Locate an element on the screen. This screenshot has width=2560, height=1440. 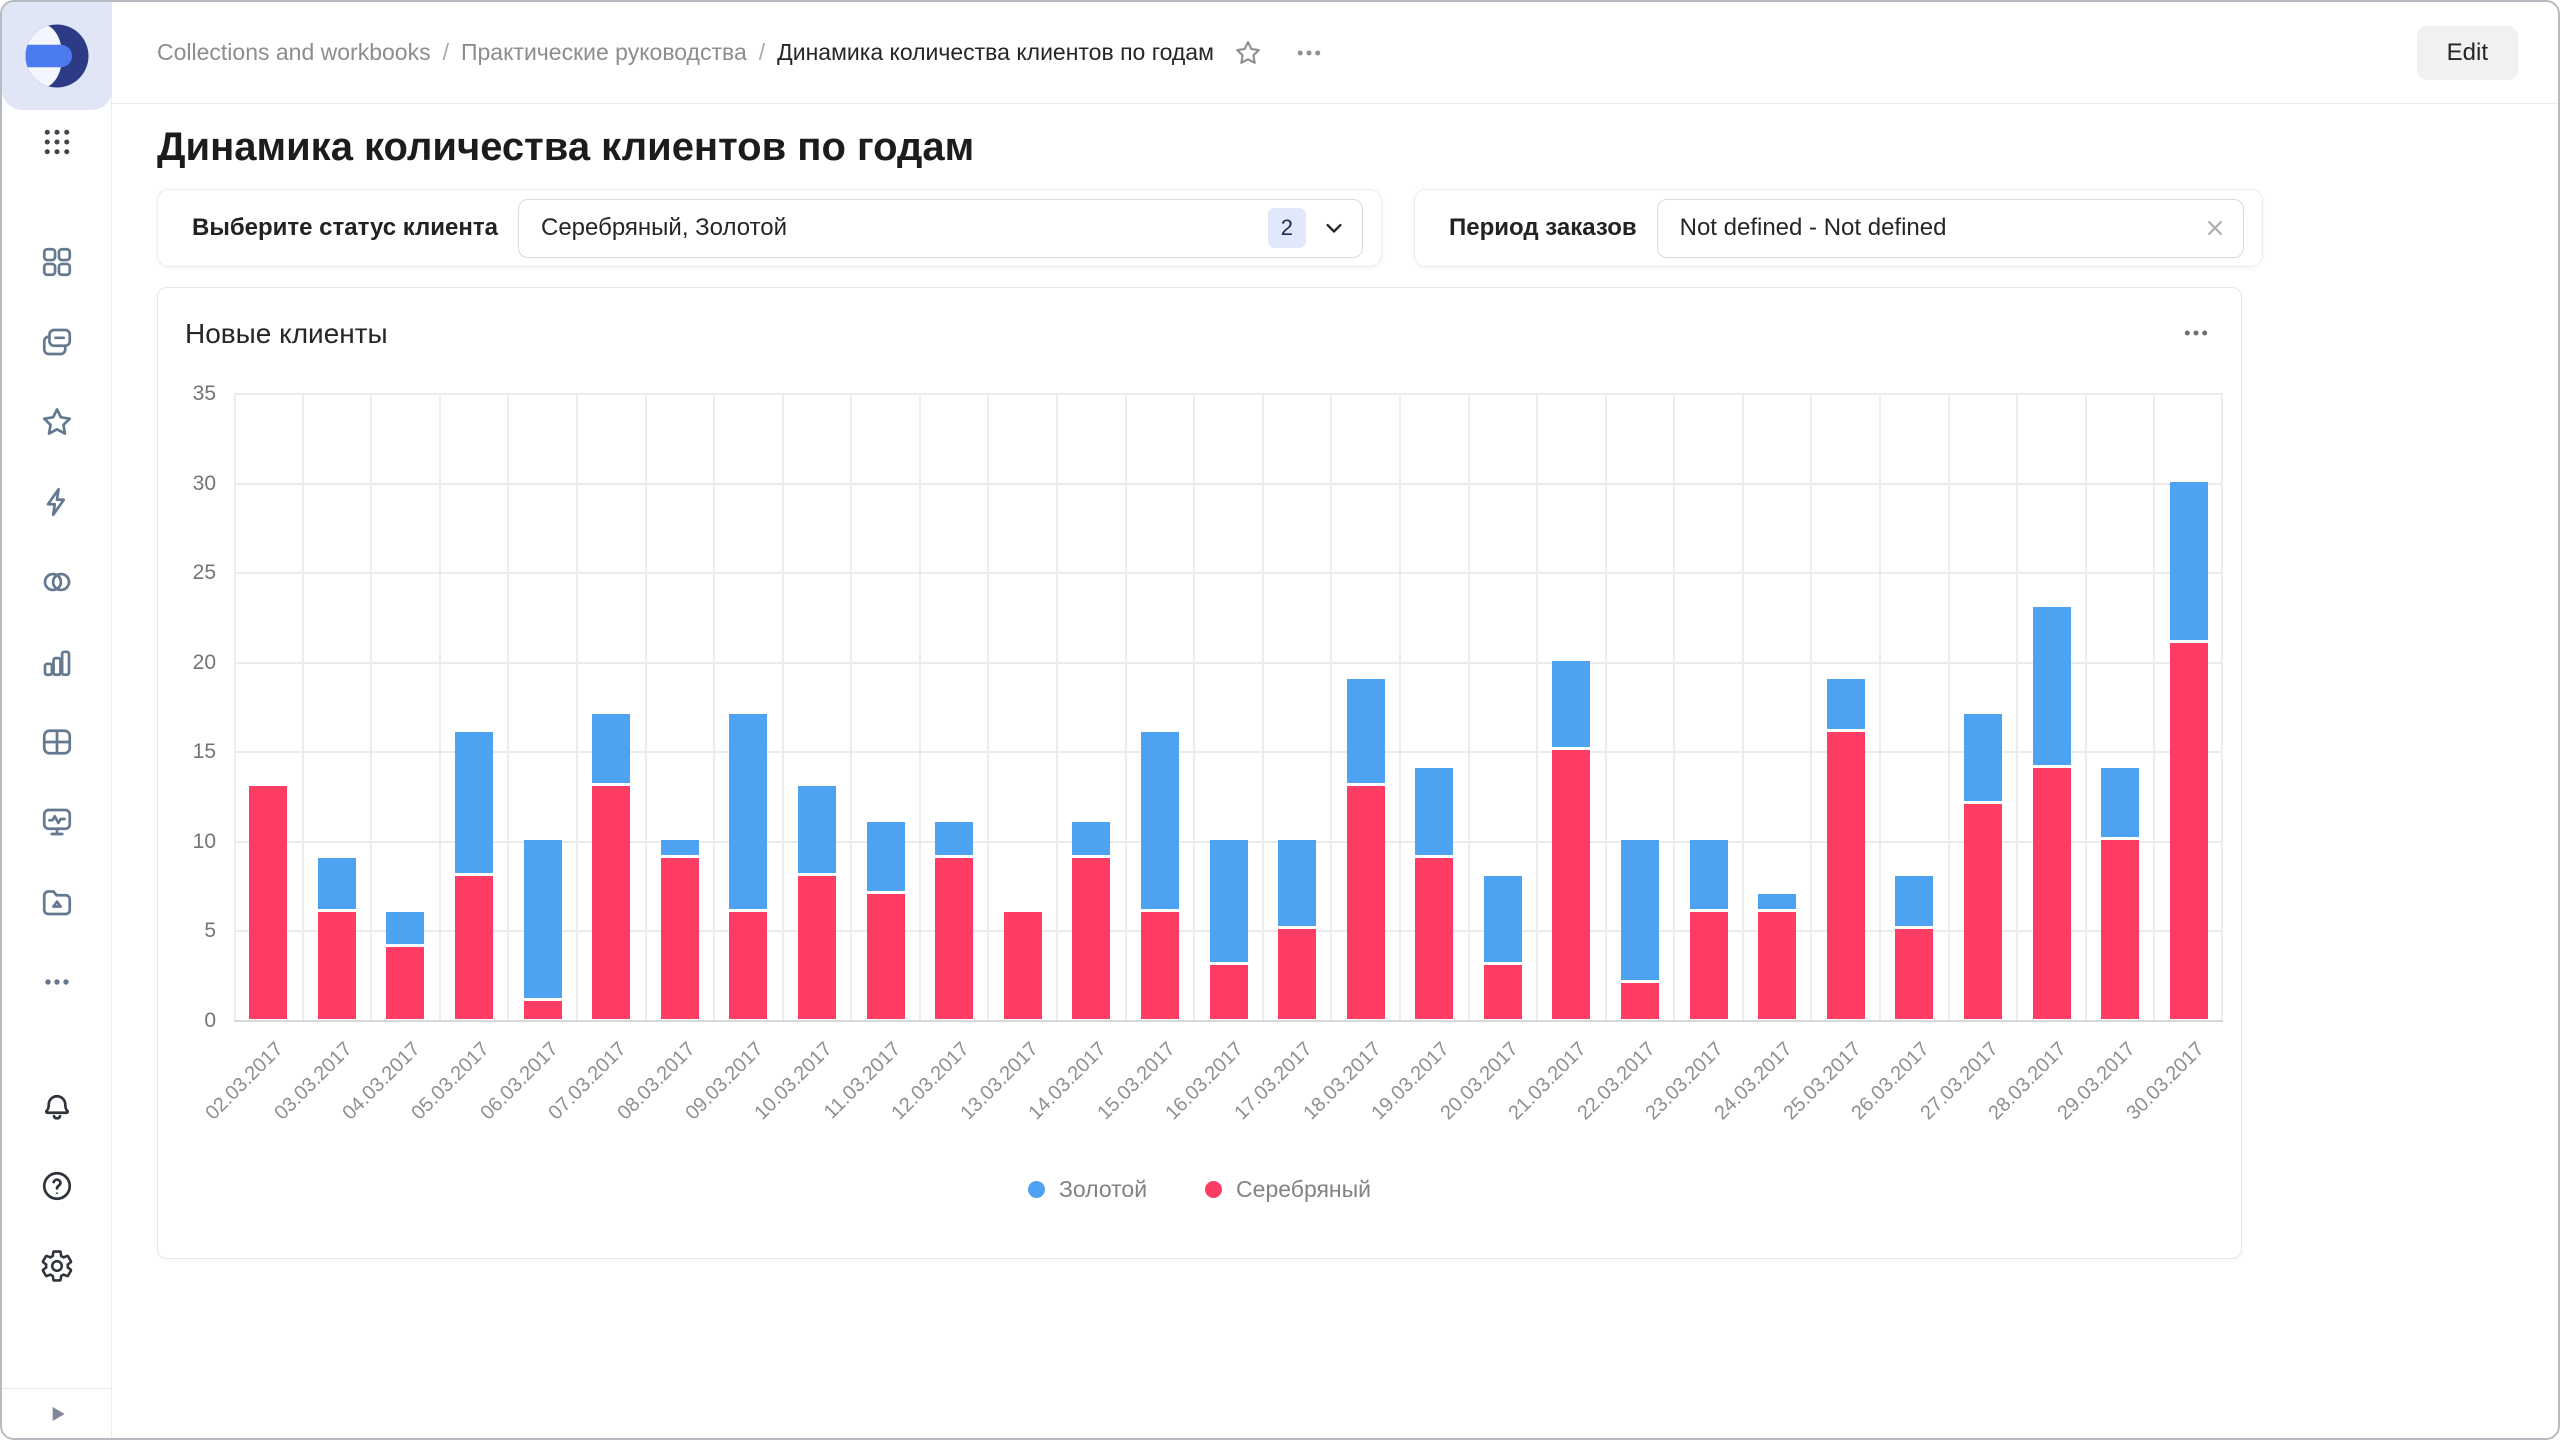
gridline-horizontal is located at coordinates (1228, 394).